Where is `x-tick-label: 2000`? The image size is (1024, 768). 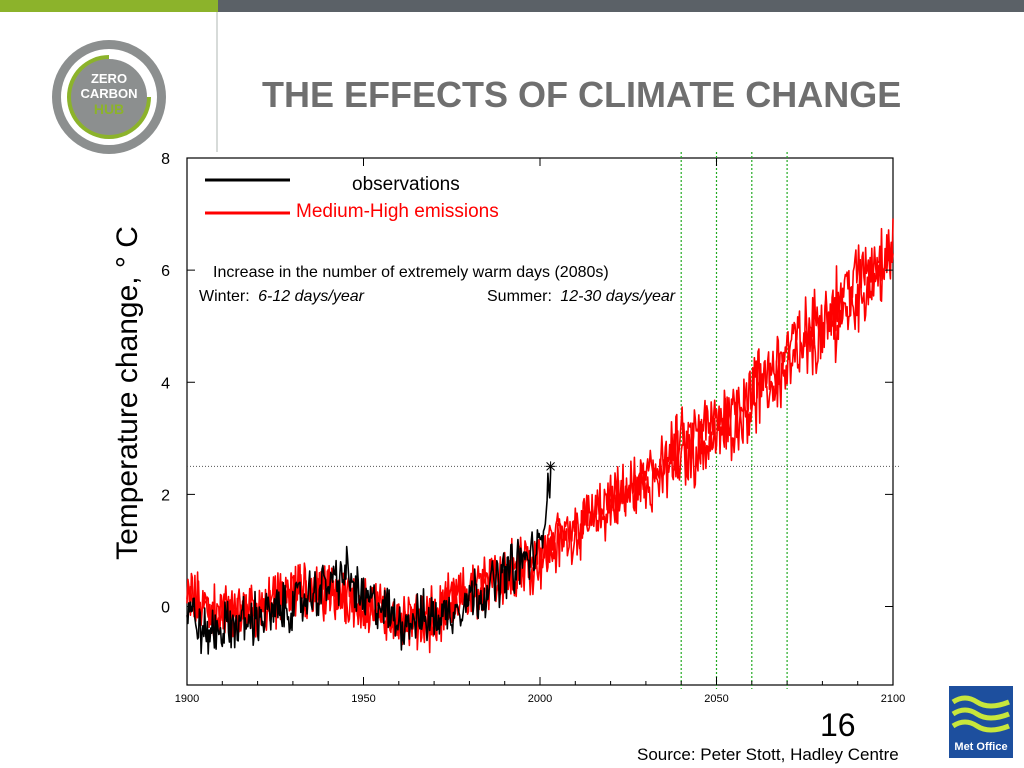
x-tick-label: 2000 is located at coordinates (540, 699).